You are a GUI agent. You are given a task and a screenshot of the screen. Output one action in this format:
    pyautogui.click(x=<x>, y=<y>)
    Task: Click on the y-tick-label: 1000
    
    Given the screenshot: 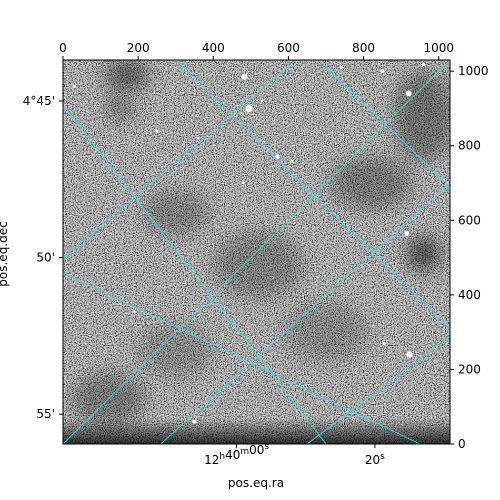 What is the action you would take?
    pyautogui.click(x=473, y=71)
    